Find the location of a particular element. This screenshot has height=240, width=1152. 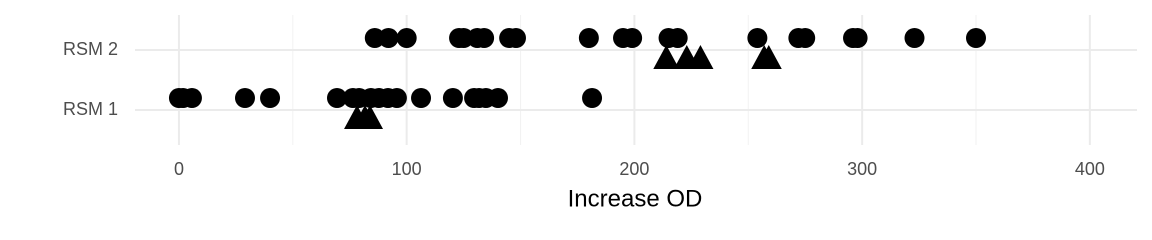

x-tick-label: 100 is located at coordinates (407, 169).